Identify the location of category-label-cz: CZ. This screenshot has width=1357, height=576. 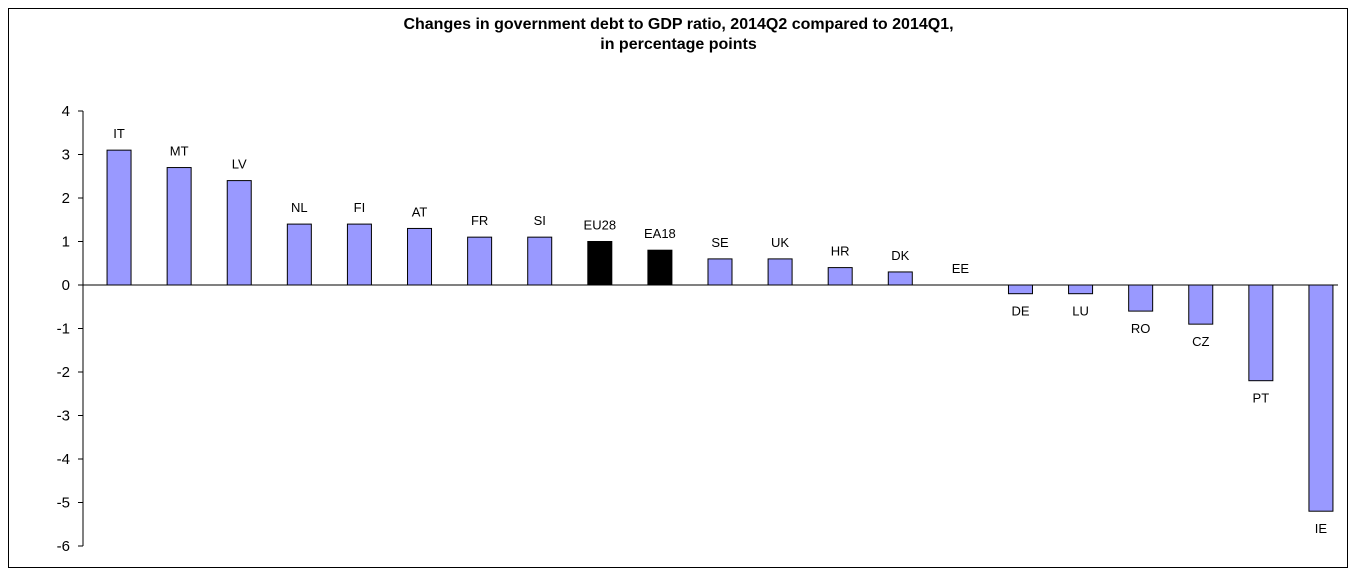
(1200, 341).